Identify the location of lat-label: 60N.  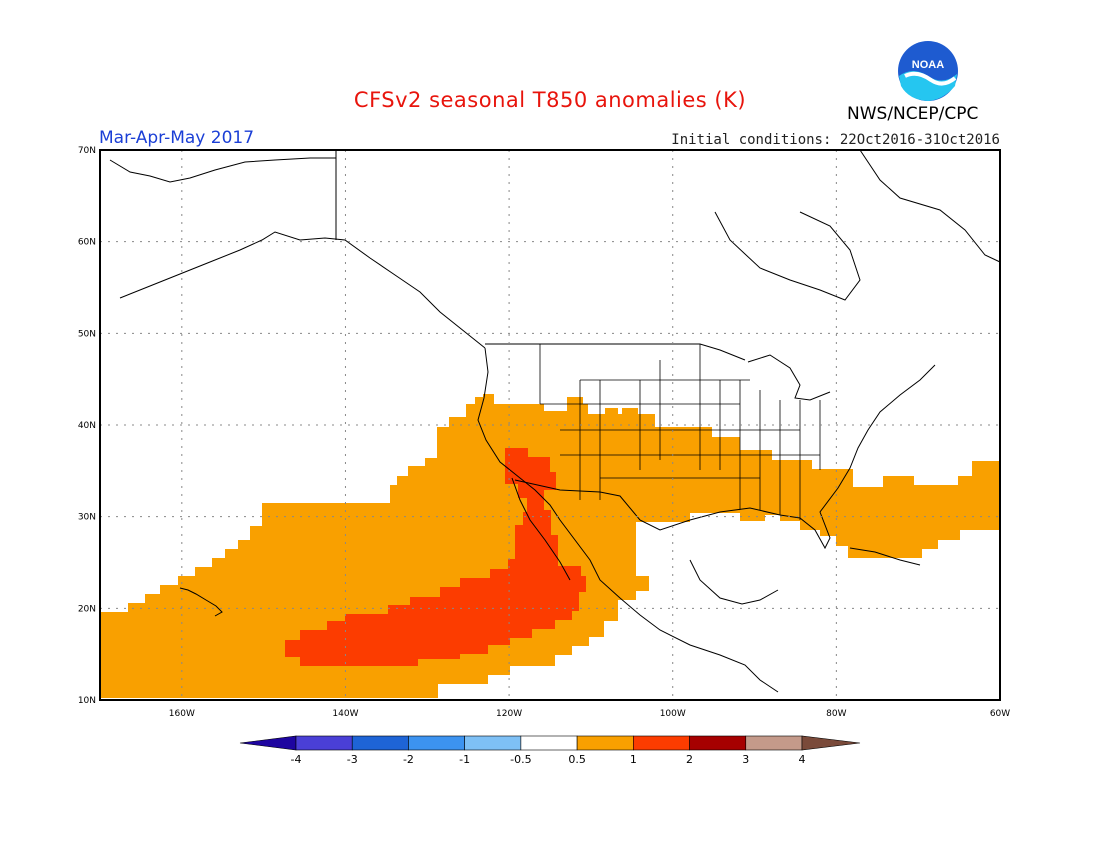
(87, 243).